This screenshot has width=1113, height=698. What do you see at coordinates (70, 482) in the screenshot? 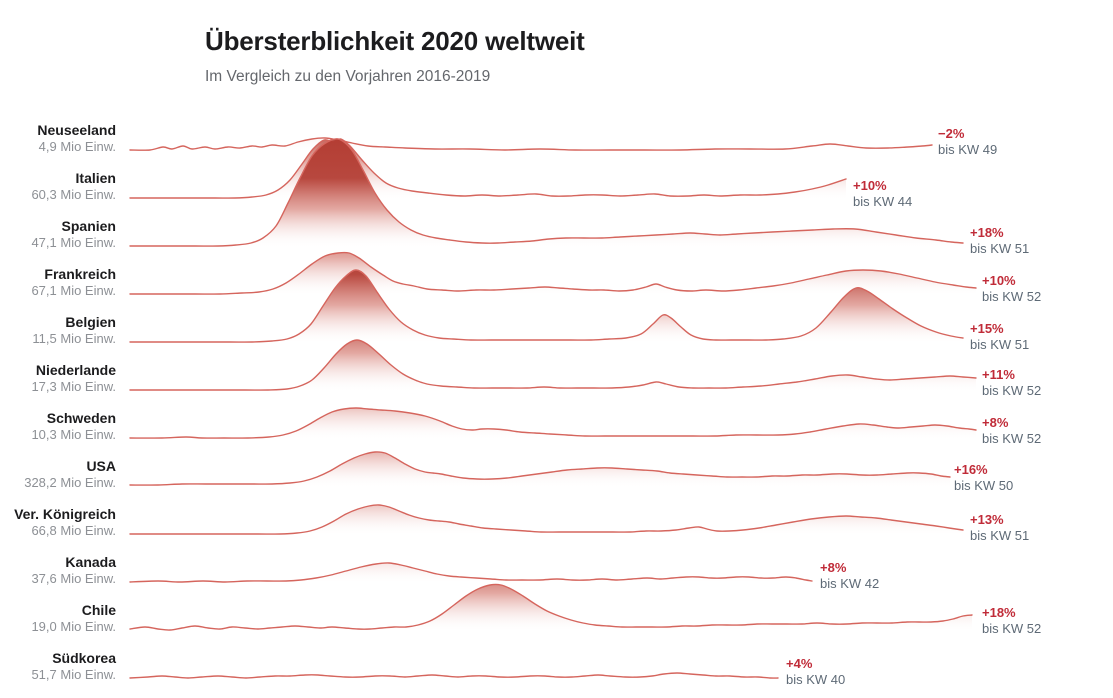
I see `country-population: 328,2 Mio Einw.` at bounding box center [70, 482].